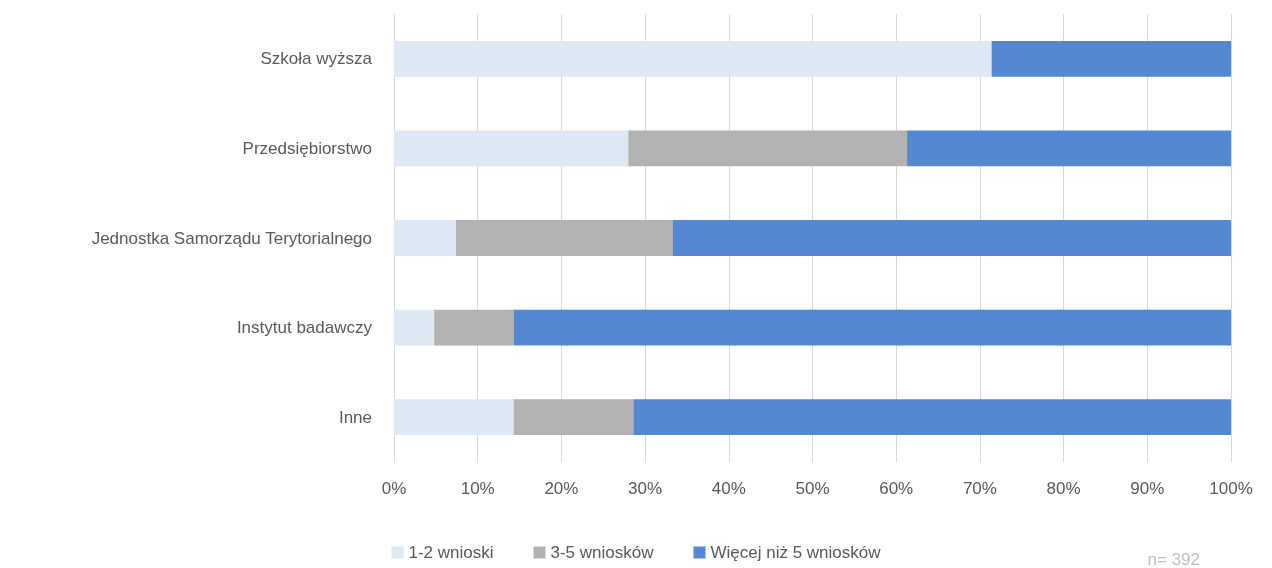 Image resolution: width=1272 pixels, height=568 pixels. Describe the element at coordinates (316, 59) in the screenshot. I see `y-tick-label: Szkoła wyższa` at that location.